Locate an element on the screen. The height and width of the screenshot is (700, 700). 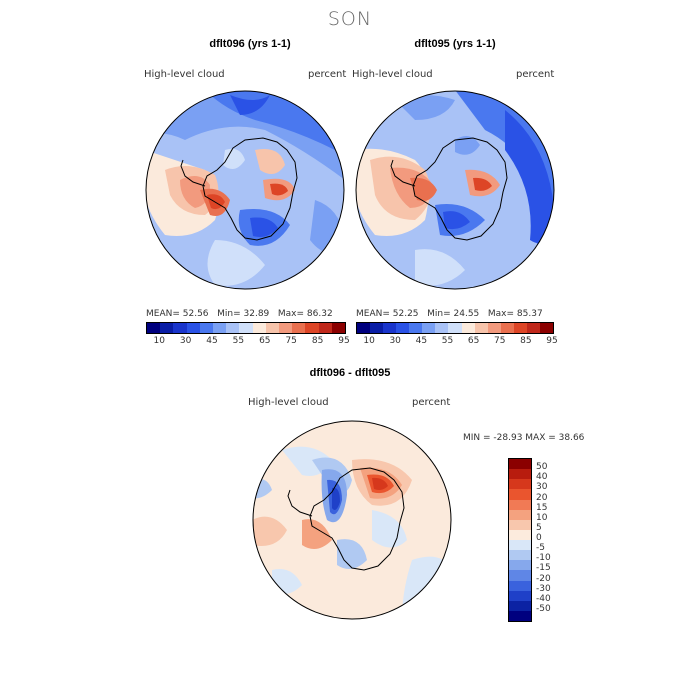
panel-1-colorbar-labels: 10 30 45 55 65 75 85 95 is located at coordinates (247, 342).